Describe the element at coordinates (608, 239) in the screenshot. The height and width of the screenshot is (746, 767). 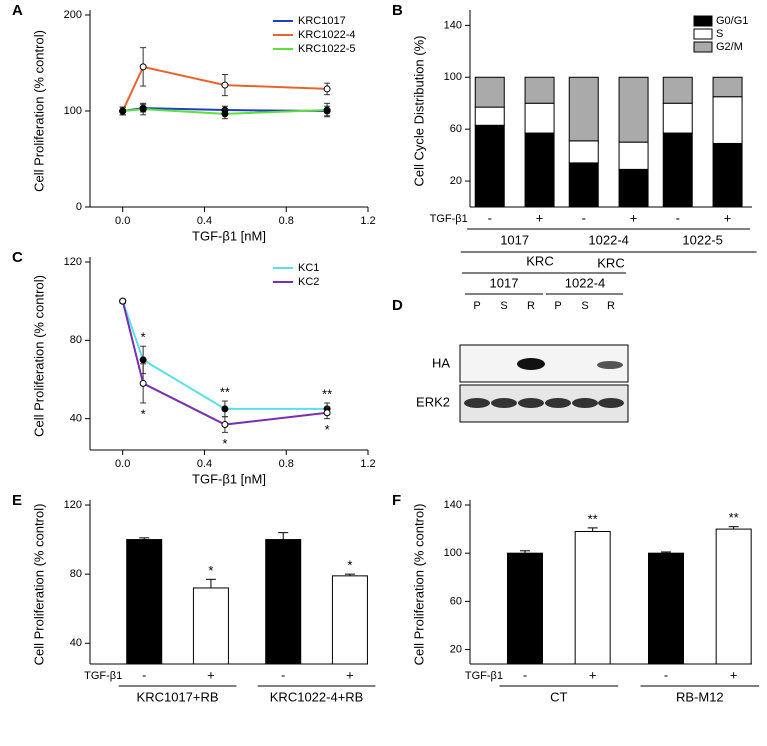
I see `group-label: 1022-4` at that location.